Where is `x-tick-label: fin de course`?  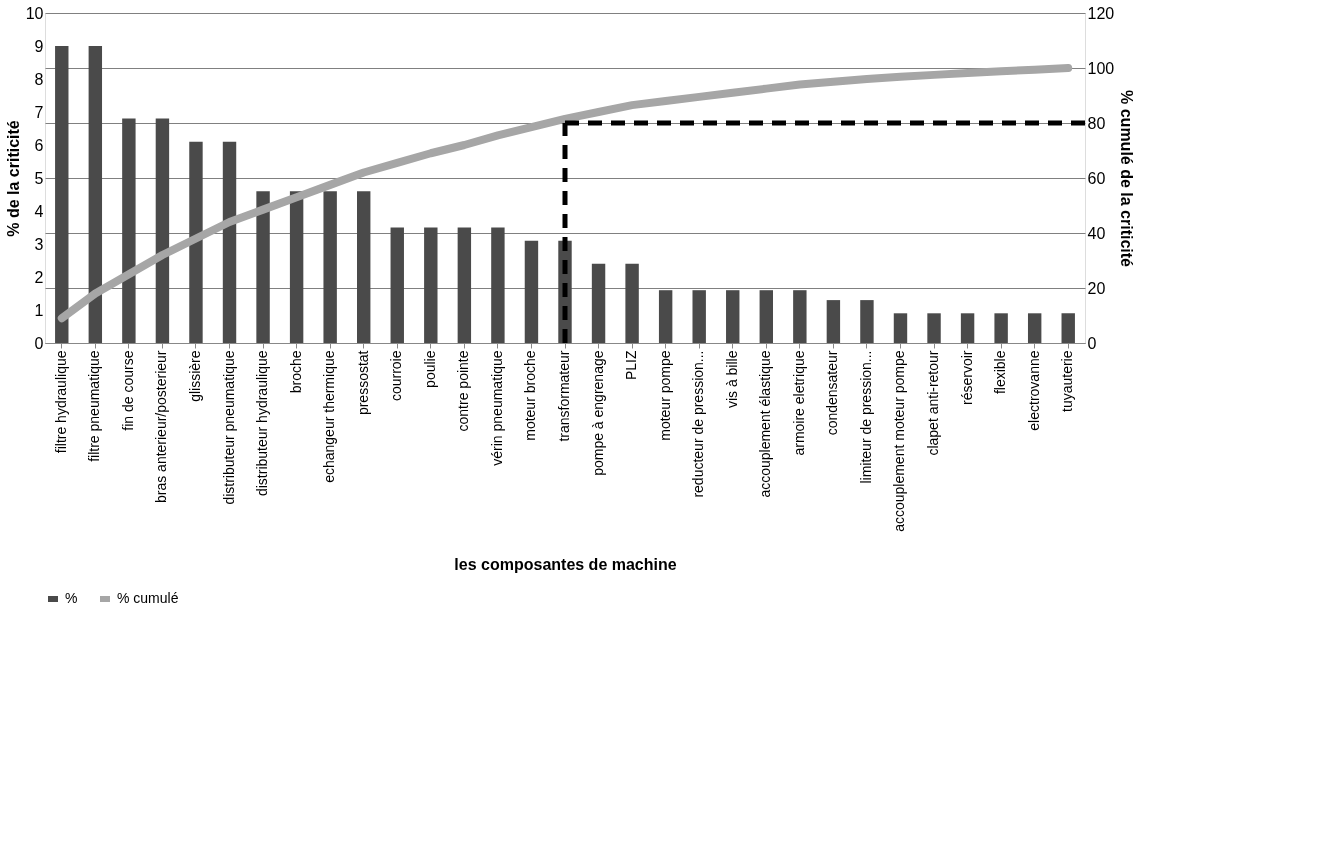 x-tick-label: fin de course is located at coordinates (127, 390).